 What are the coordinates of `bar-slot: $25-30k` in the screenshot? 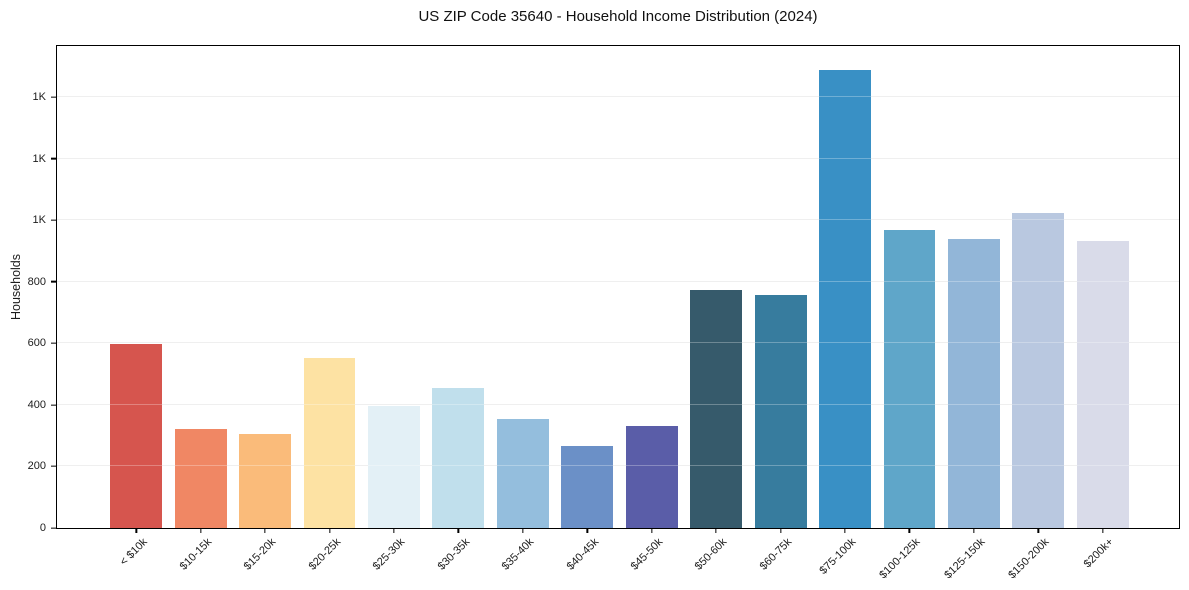 It's located at (394, 309).